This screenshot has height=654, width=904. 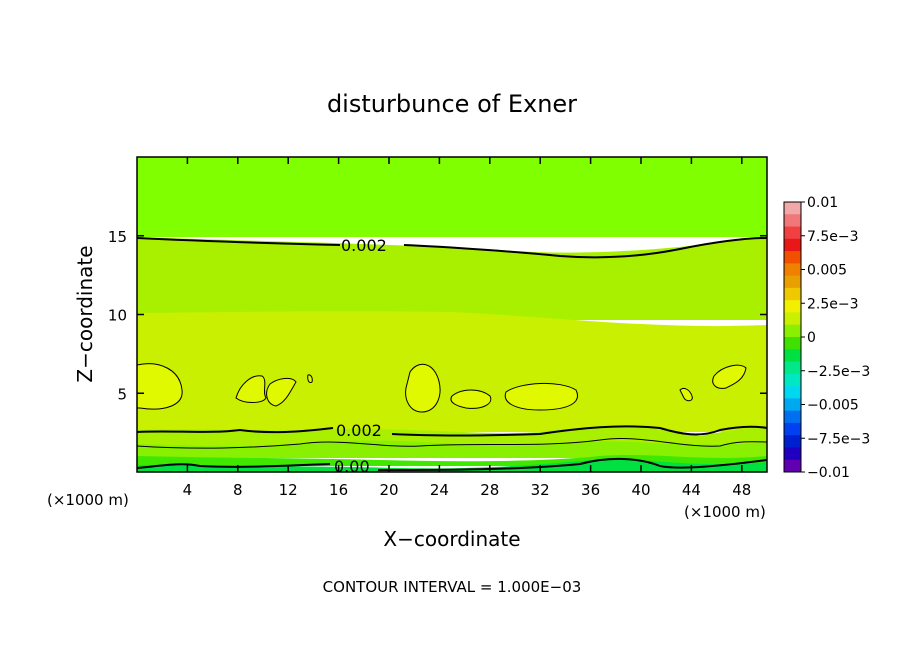 What do you see at coordinates (540, 490) in the screenshot?
I see `x-tick-label: 32` at bounding box center [540, 490].